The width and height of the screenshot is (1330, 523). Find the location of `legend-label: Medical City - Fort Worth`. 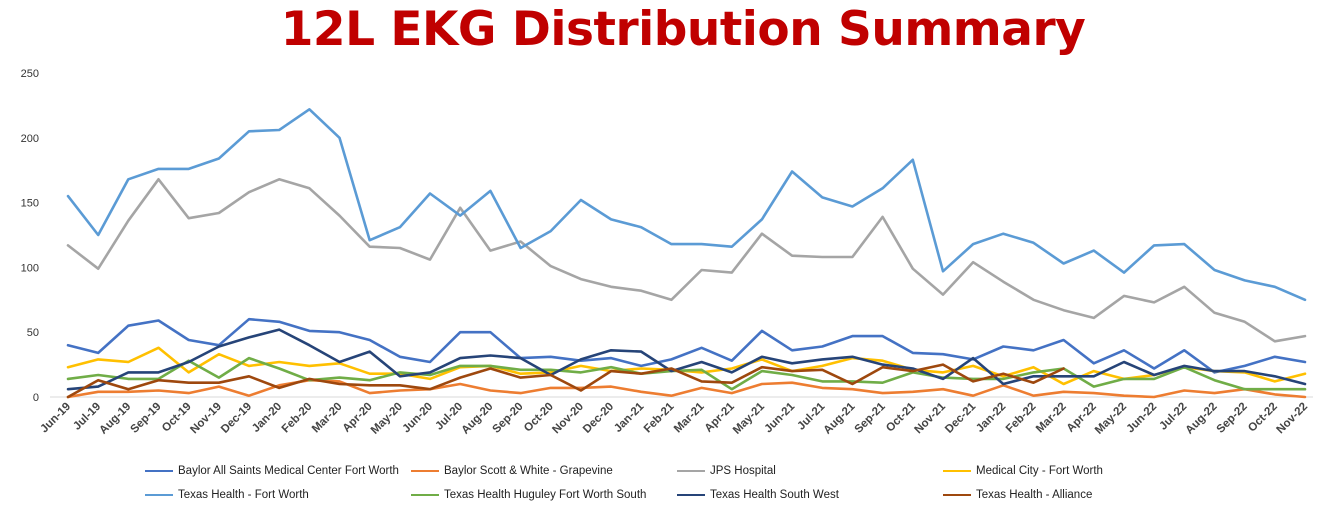

legend-label: Medical City - Fort Worth is located at coordinates (1039, 471).